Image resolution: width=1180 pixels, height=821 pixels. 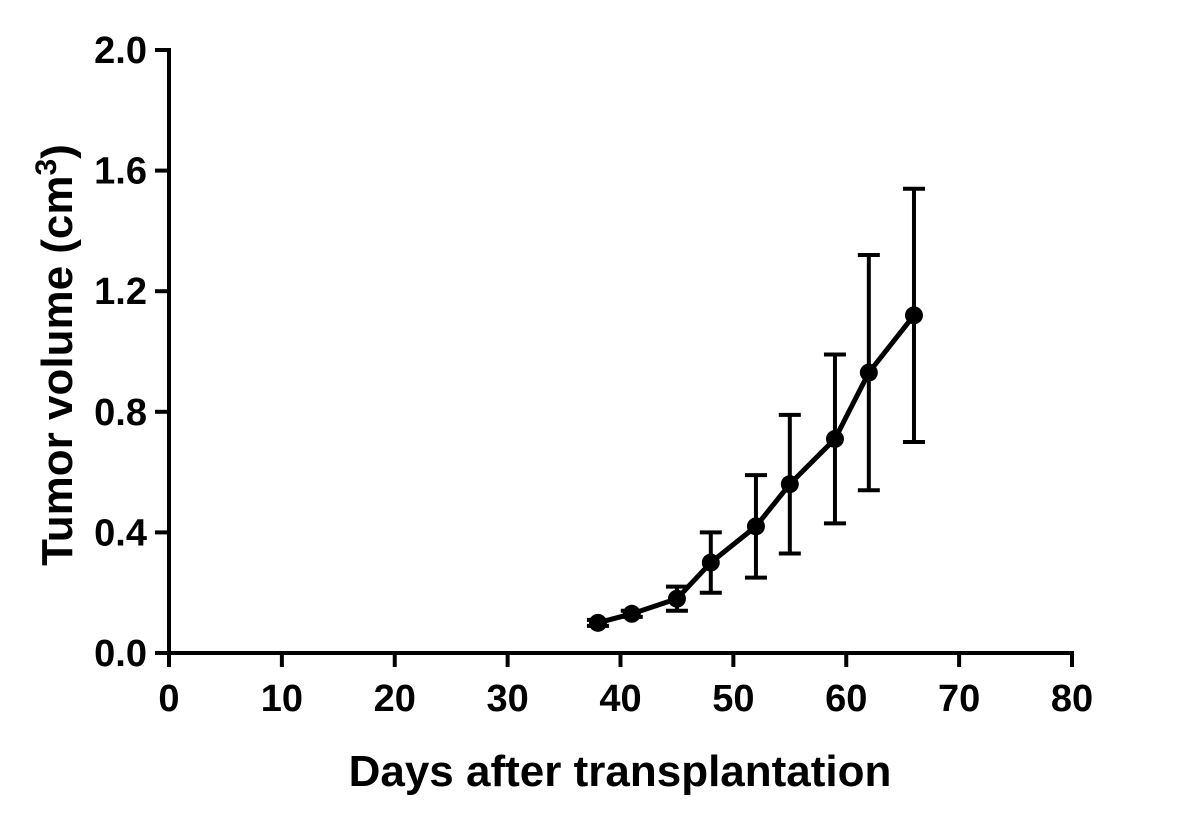 What do you see at coordinates (46, 167) in the screenshot?
I see `y-axis-title-superscript: 3` at bounding box center [46, 167].